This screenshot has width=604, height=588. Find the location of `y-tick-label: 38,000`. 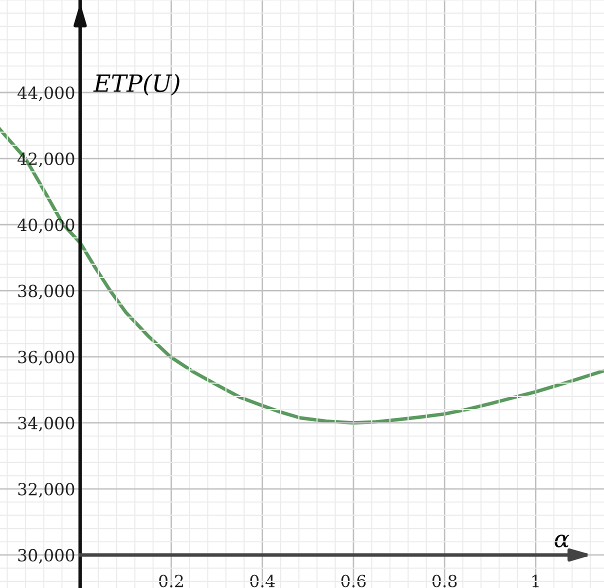

y-tick-label: 38,000 is located at coordinates (46, 292).